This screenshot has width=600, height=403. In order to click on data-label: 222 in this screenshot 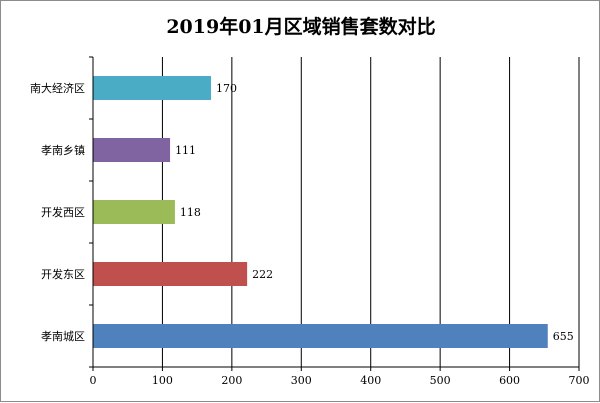, I will do `click(262, 274)`.